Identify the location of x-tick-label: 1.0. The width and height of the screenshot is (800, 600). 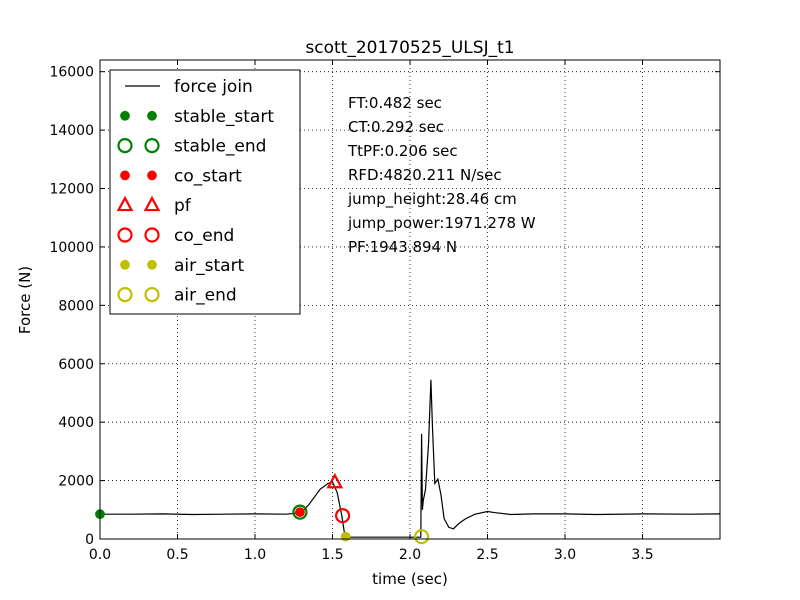
(255, 555).